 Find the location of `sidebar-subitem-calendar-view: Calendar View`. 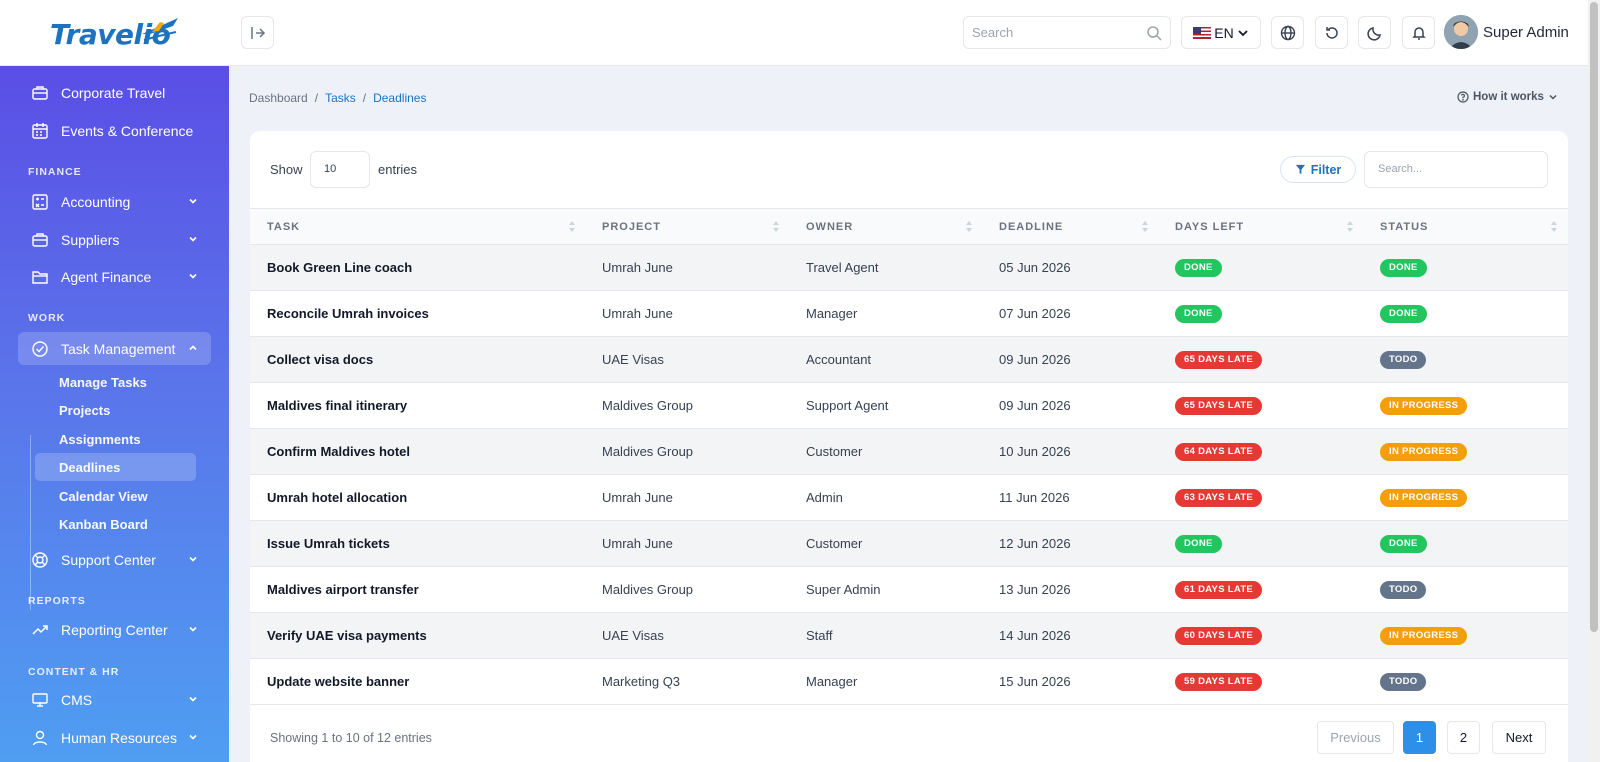

sidebar-subitem-calendar-view: Calendar View is located at coordinates (103, 496).